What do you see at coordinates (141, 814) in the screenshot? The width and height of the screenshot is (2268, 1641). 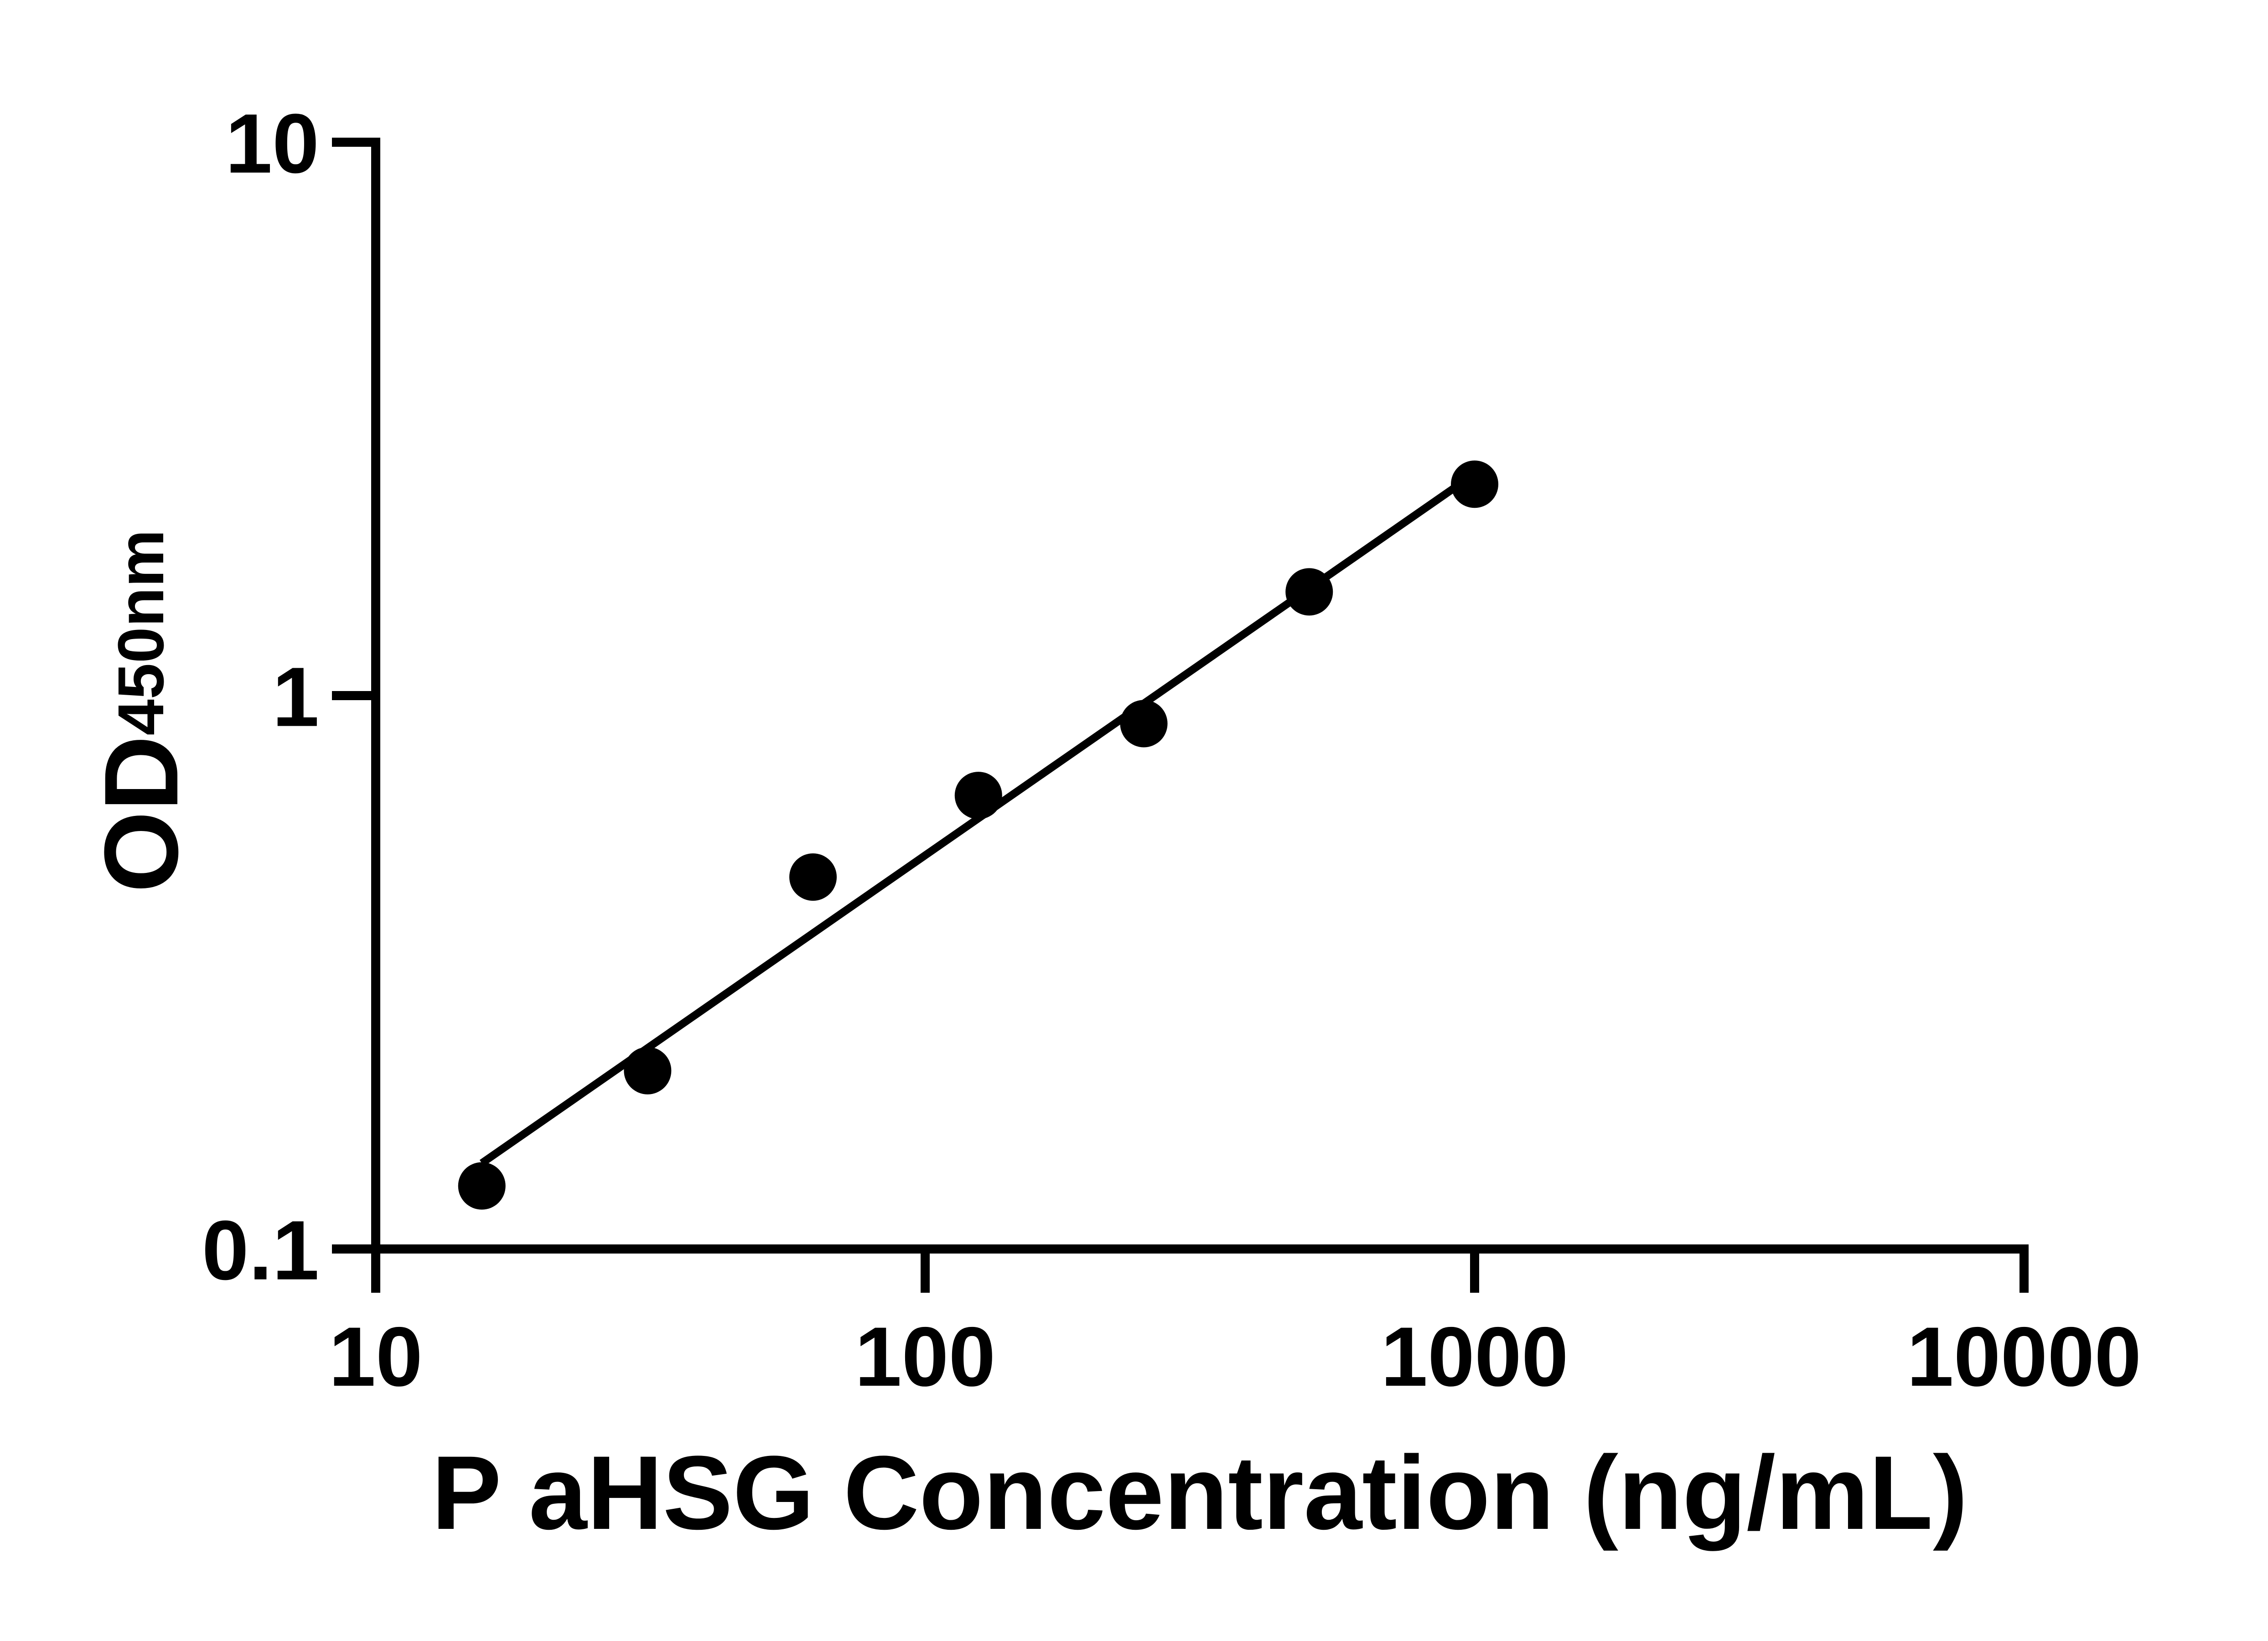 I see `y-axis-title-main: OD` at bounding box center [141, 814].